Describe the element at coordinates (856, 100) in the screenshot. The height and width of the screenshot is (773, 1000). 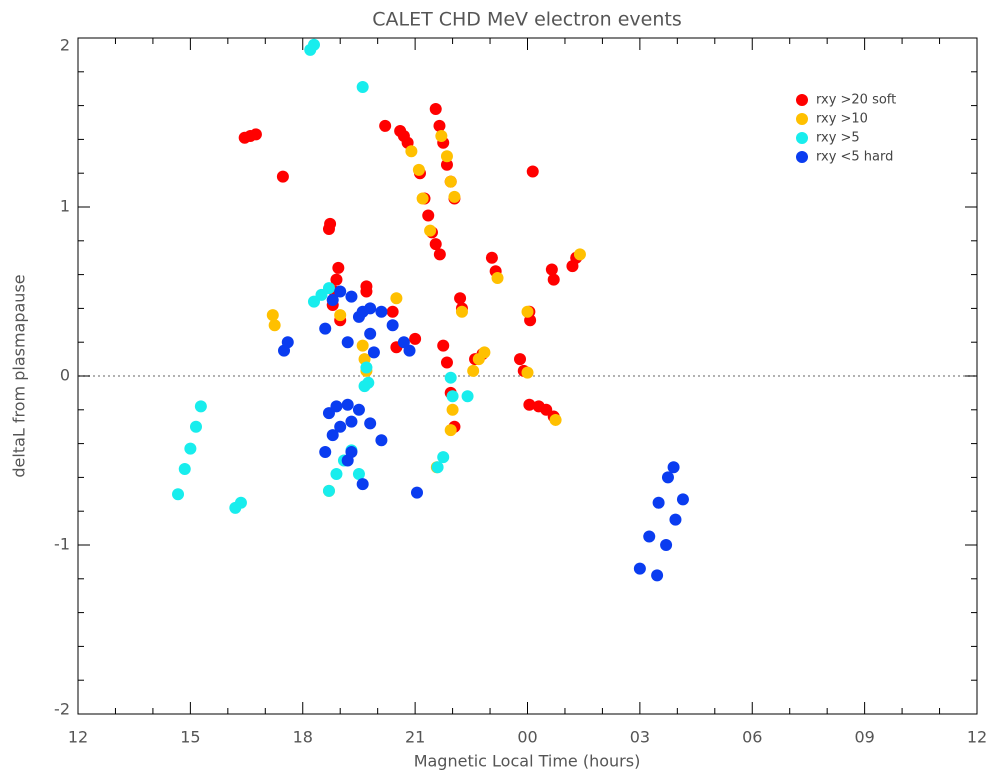
I see `legend-label: rxy >20 soft` at that location.